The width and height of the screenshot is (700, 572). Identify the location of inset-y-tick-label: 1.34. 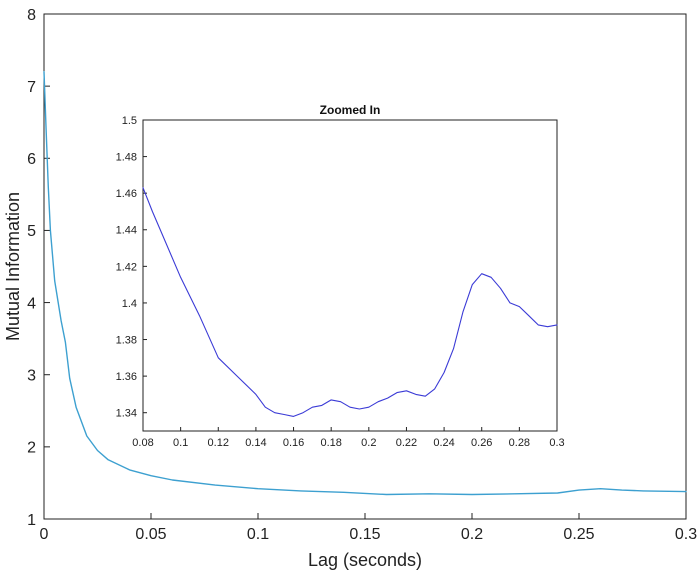
(126, 414).